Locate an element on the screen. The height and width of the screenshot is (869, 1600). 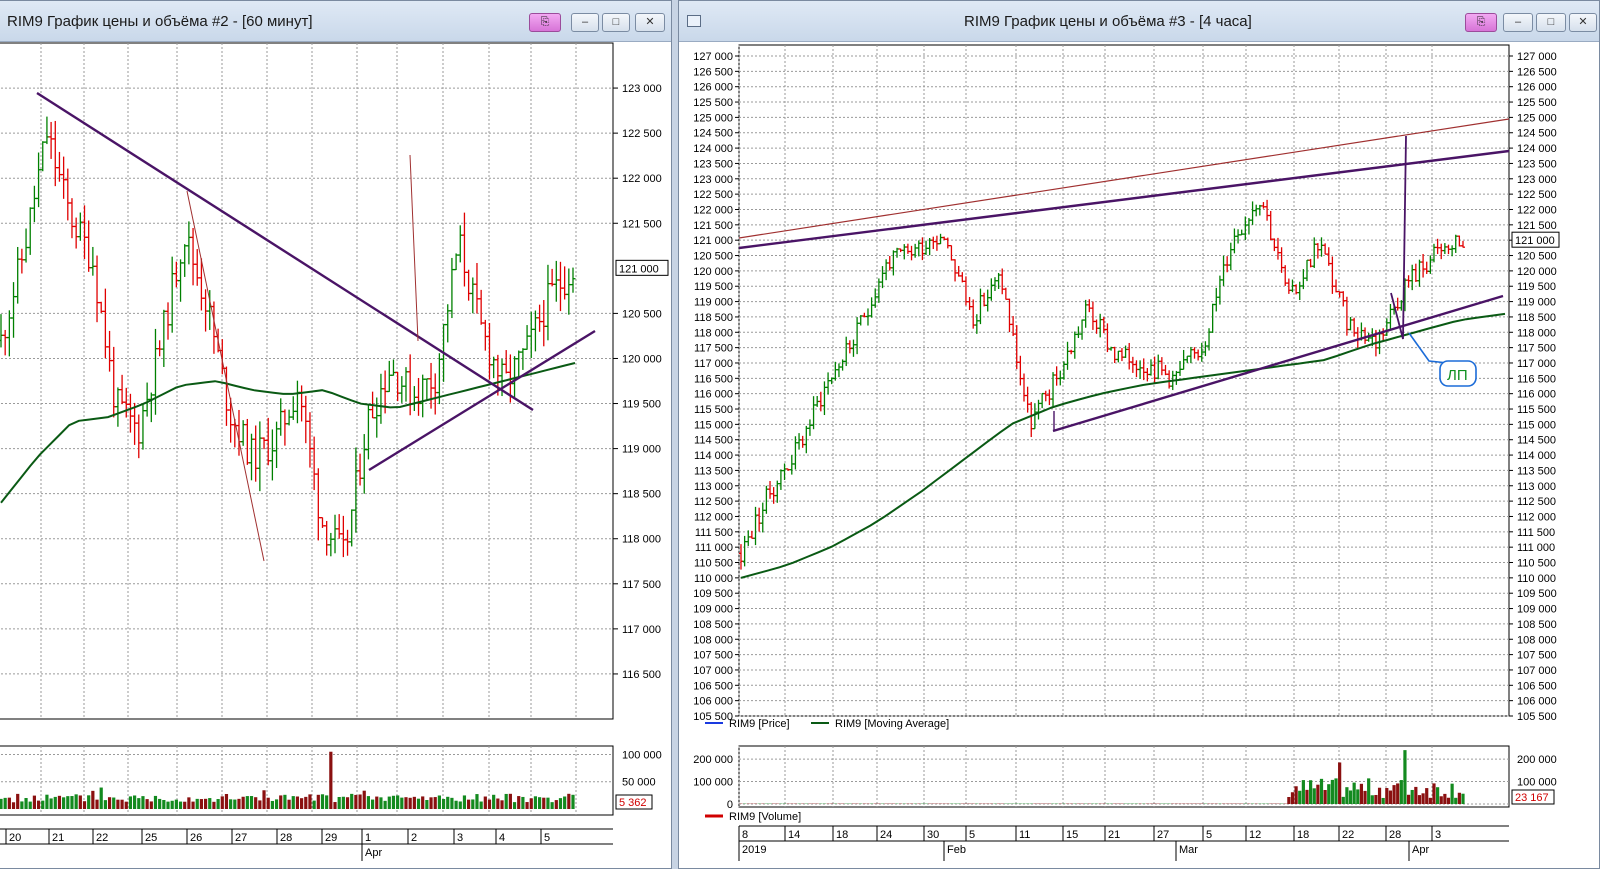
right-price-tick-label-left: 113 000 is located at coordinates (713, 487).